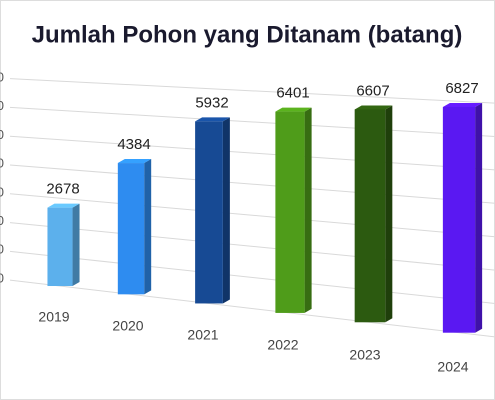 The image size is (495, 400). What do you see at coordinates (2, 134) in the screenshot?
I see `y-tick-label: 5000` at bounding box center [2, 134].